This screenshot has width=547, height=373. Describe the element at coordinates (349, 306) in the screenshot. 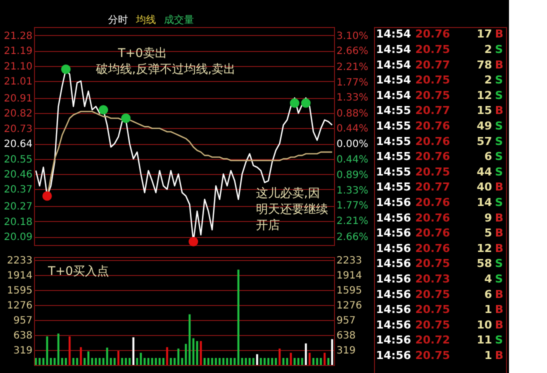

I see `y2-tick-label: 1276` at that location.